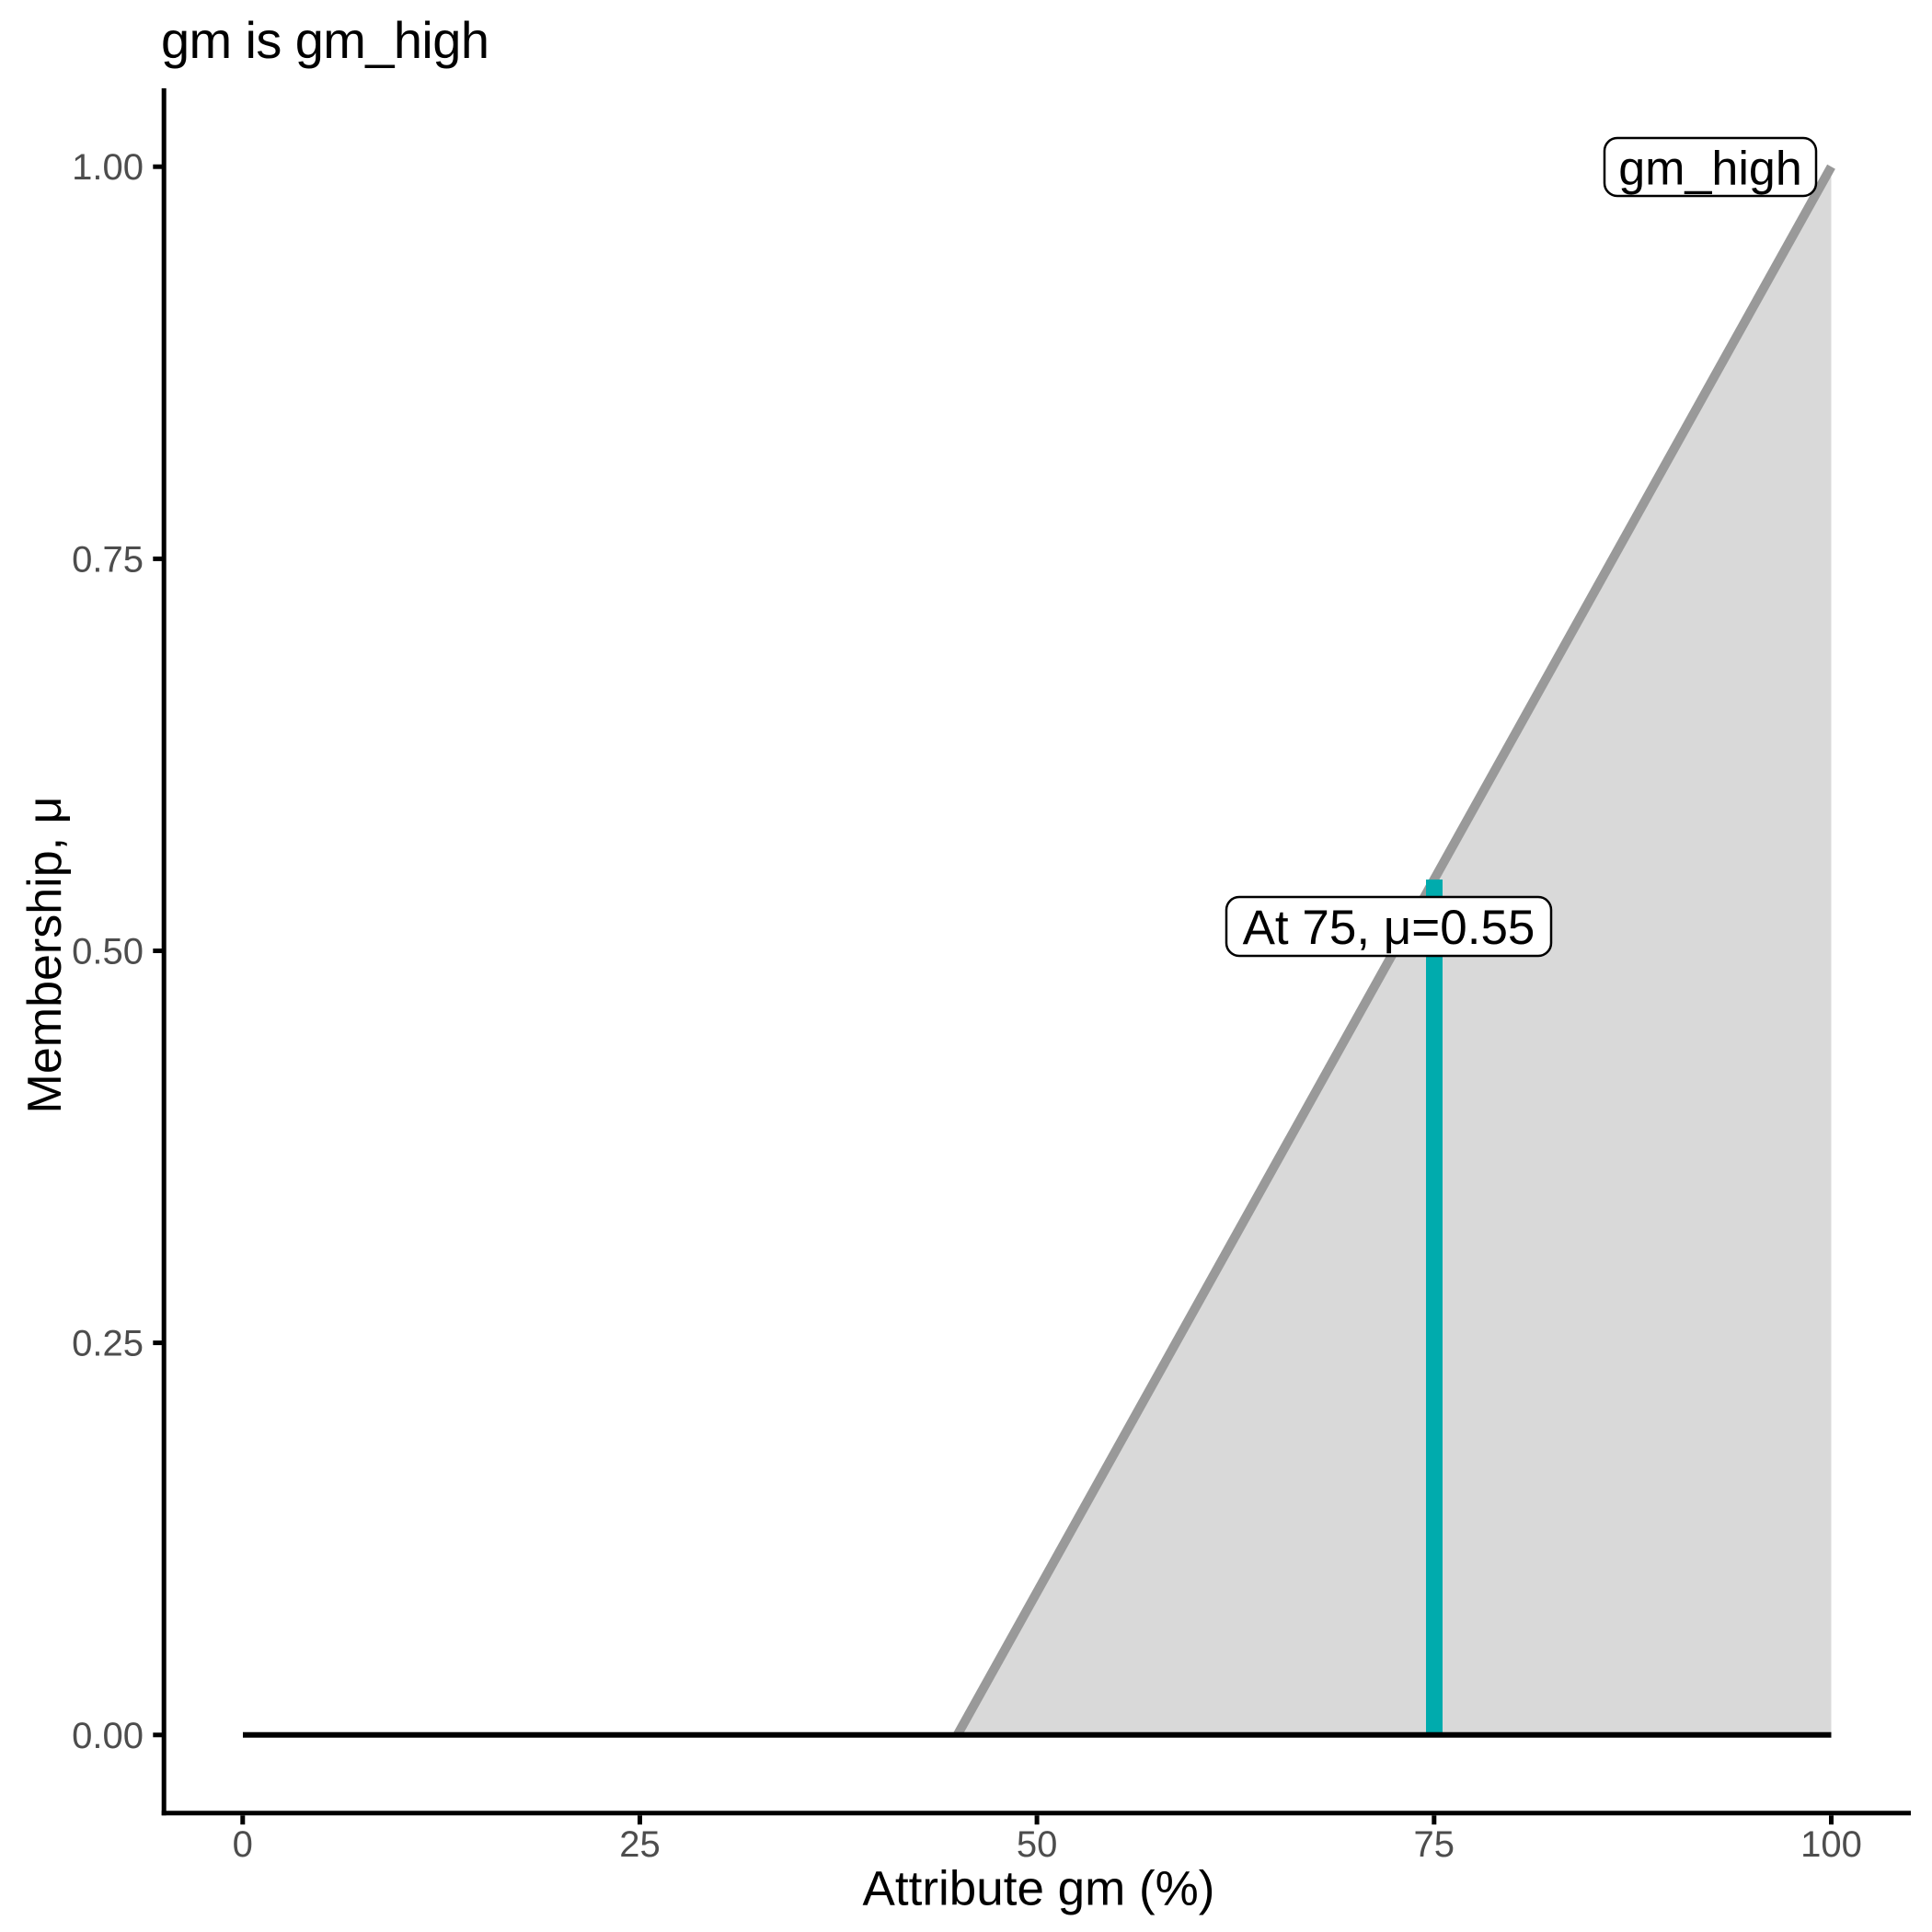  I want to click on svg-text: Membership, μ, so click(45, 955).